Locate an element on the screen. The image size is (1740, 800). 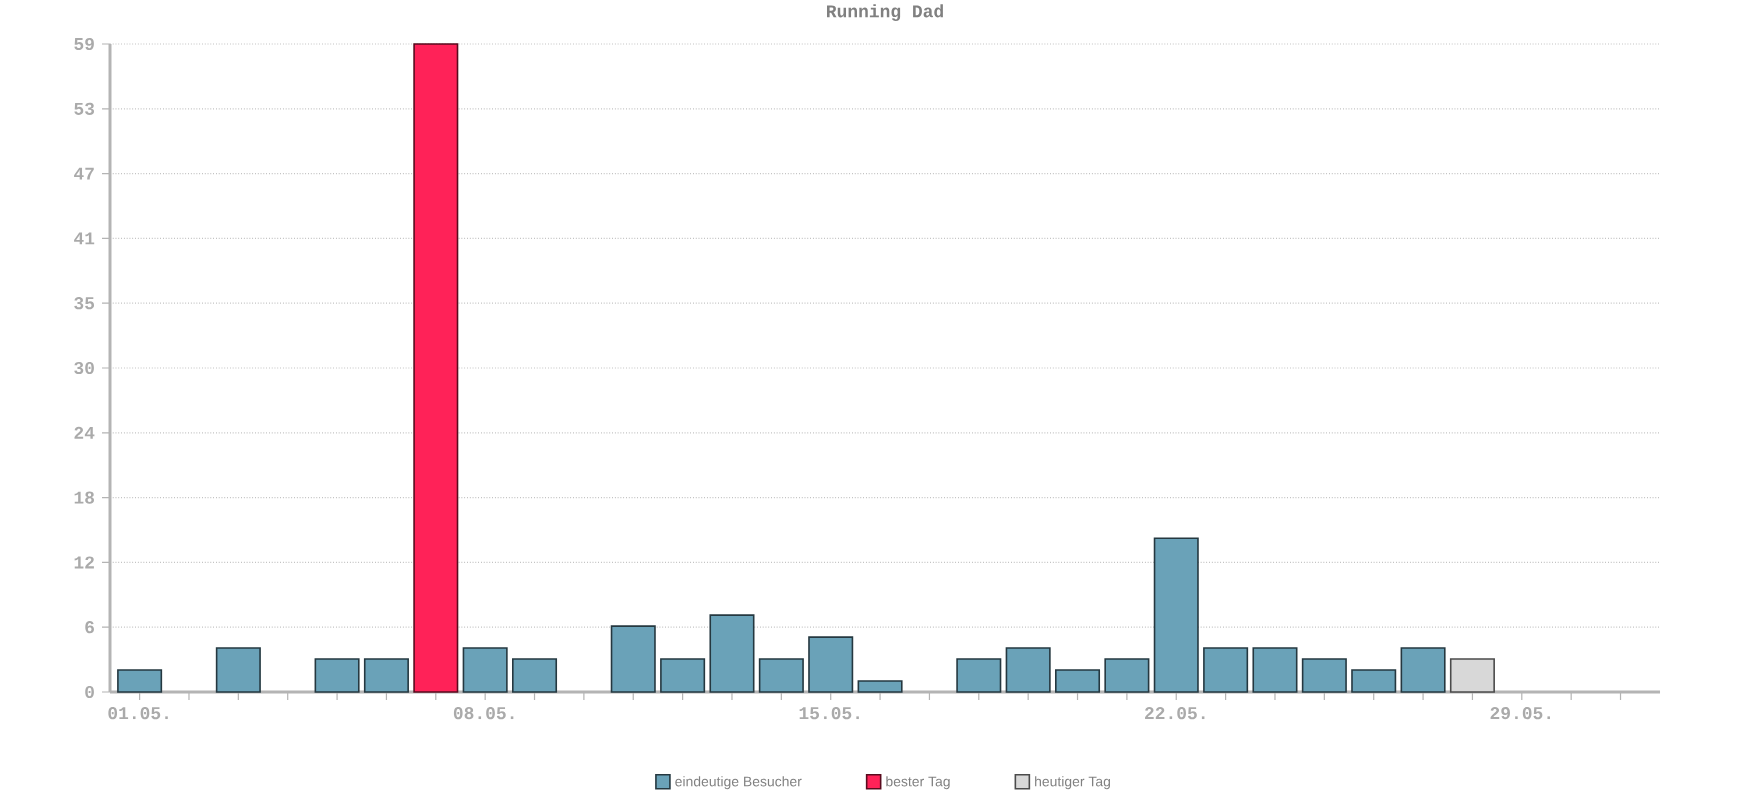
y-tick-label: 53 is located at coordinates (84, 108).